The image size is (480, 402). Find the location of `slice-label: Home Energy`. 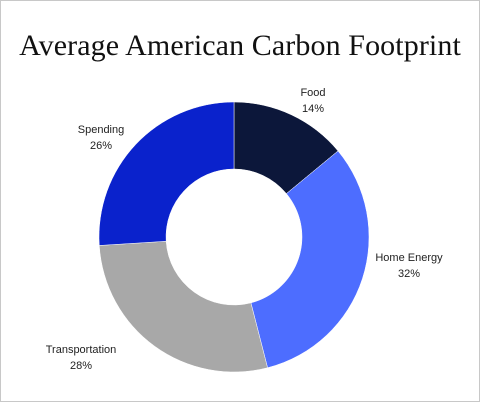

slice-label: Home Energy is located at coordinates (409, 258).